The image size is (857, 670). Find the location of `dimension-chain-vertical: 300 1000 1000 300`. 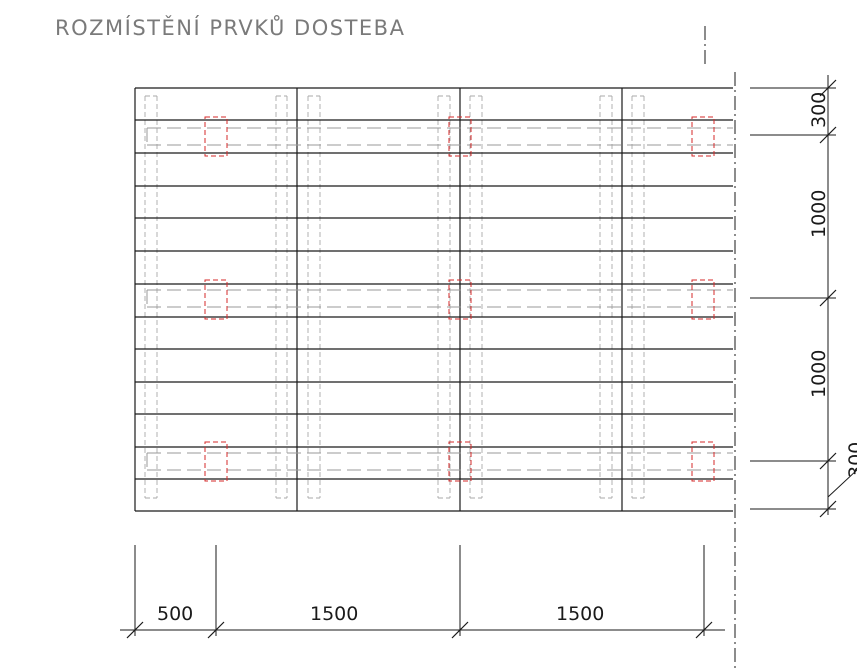

dimension-chain-vertical: 300 1000 1000 300 is located at coordinates (803, 296).